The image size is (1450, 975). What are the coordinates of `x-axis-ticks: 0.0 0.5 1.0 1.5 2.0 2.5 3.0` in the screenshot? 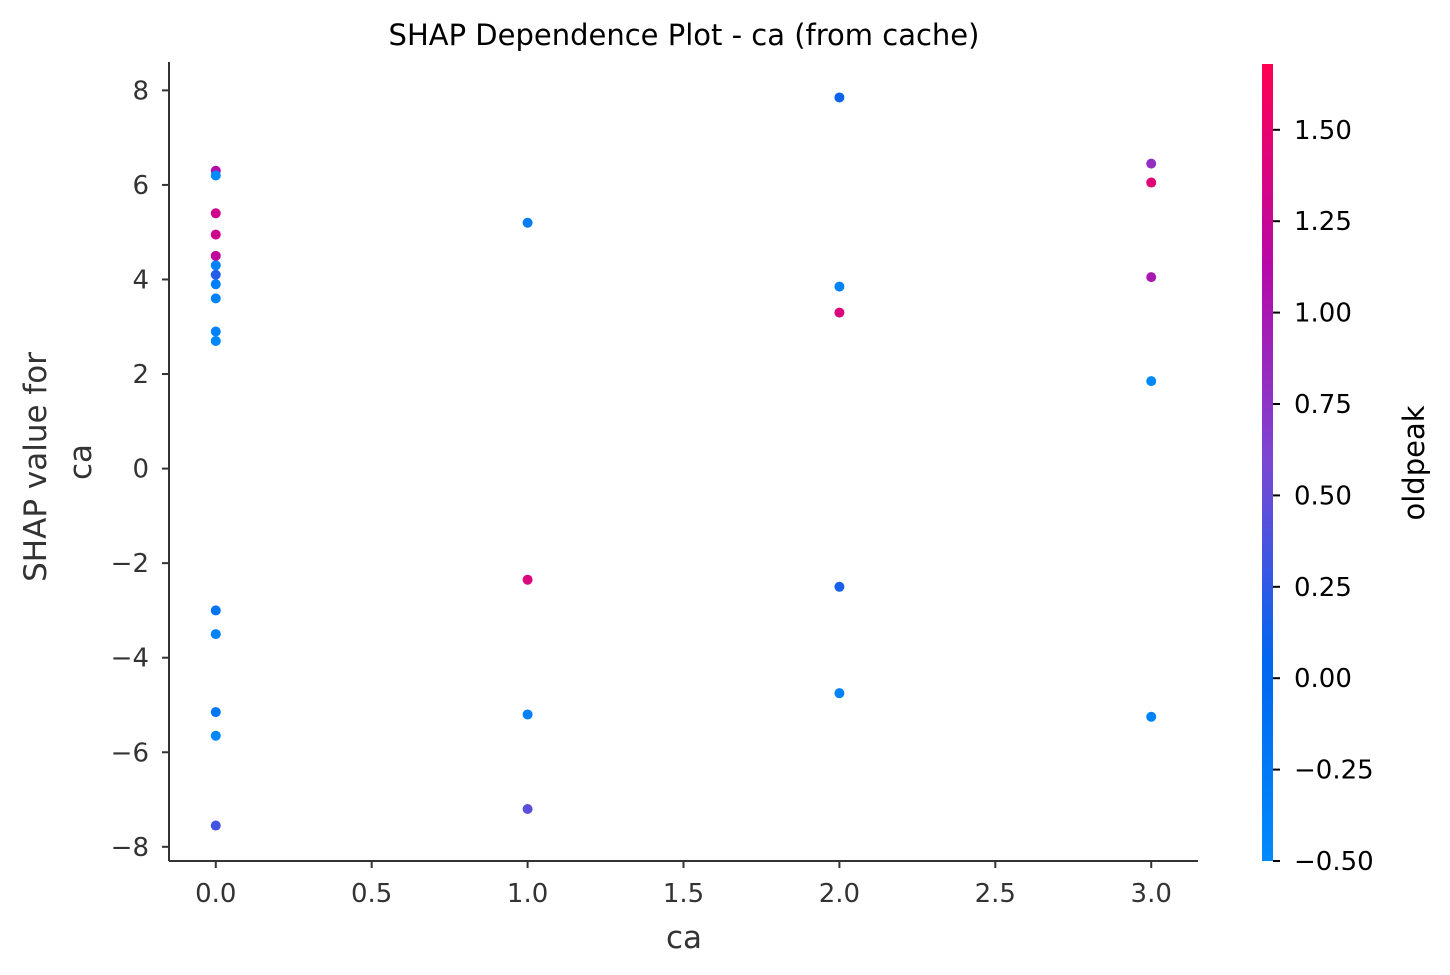 It's located at (683, 885).